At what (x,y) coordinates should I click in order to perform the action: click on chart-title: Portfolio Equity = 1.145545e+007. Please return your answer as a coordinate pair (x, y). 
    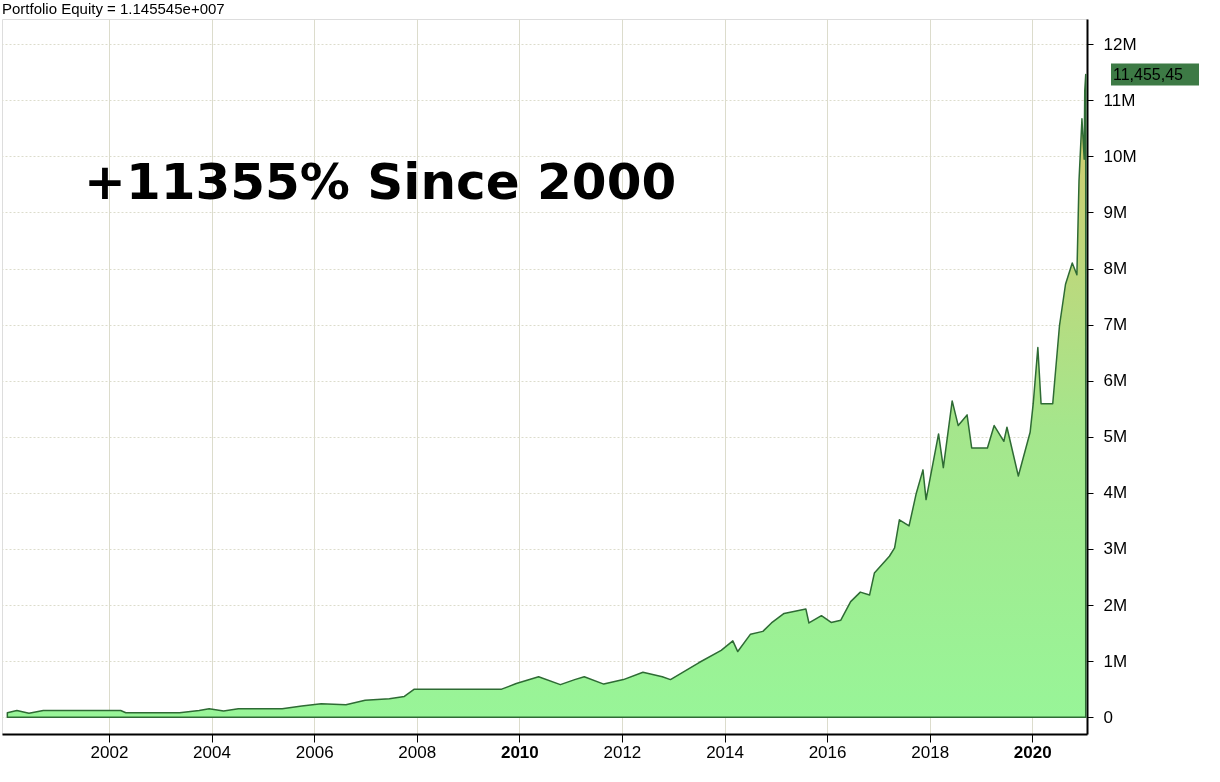
    Looking at the image, I should click on (113, 8).